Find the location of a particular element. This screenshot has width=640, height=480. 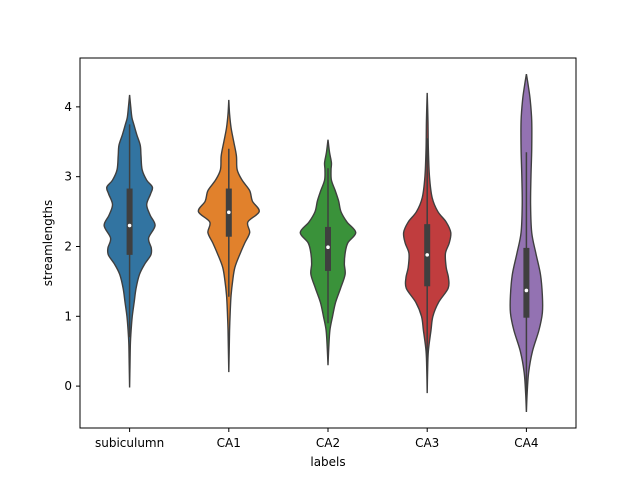

y-tick-label: 2 is located at coordinates (68, 246).